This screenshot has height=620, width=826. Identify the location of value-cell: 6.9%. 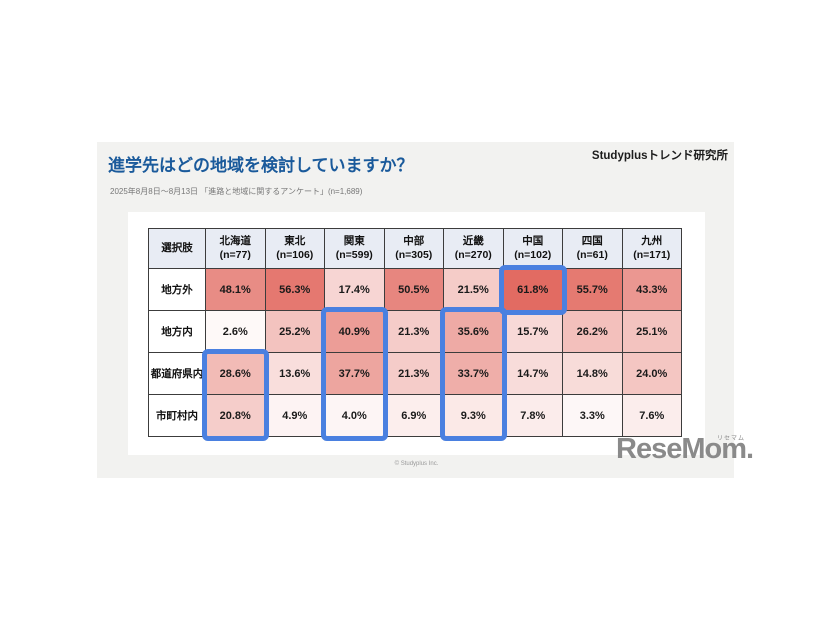
(413, 415).